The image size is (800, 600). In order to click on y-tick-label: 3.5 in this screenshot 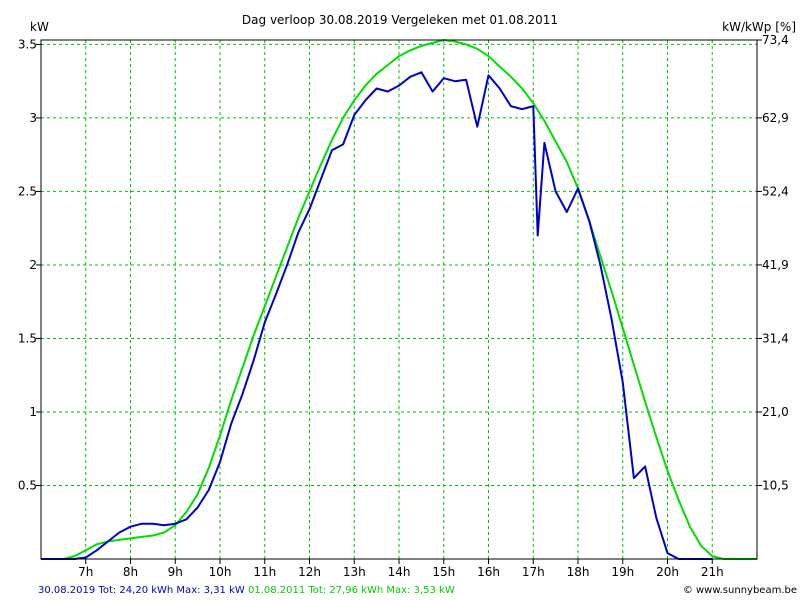, I will do `click(27, 44)`.